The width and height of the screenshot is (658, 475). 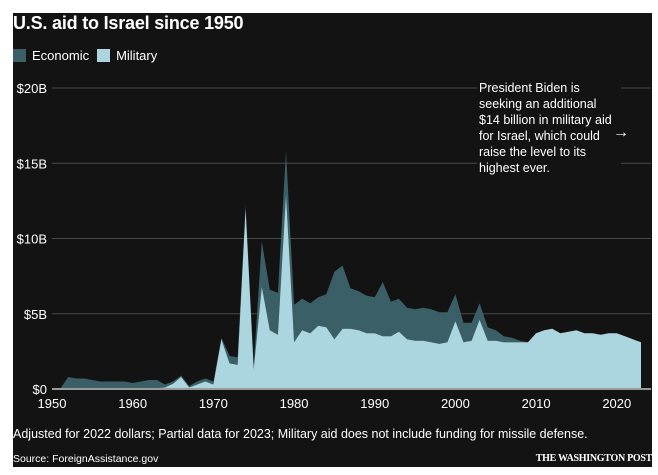 What do you see at coordinates (52, 403) in the screenshot?
I see `x-tick-label: 1950` at bounding box center [52, 403].